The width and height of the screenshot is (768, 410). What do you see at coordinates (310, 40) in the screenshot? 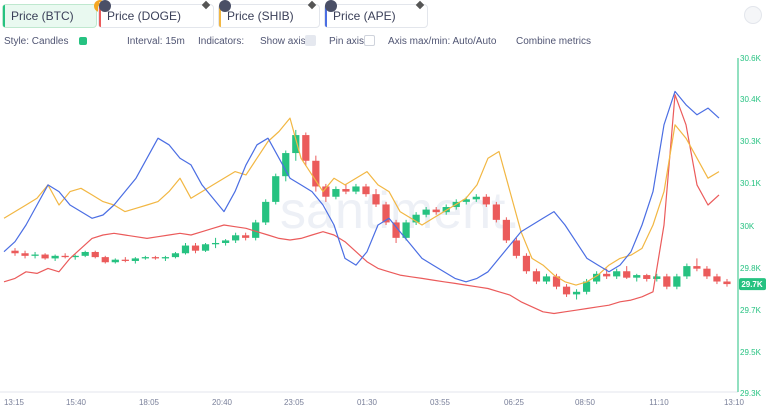
I see `show-axis-checkbox` at bounding box center [310, 40].